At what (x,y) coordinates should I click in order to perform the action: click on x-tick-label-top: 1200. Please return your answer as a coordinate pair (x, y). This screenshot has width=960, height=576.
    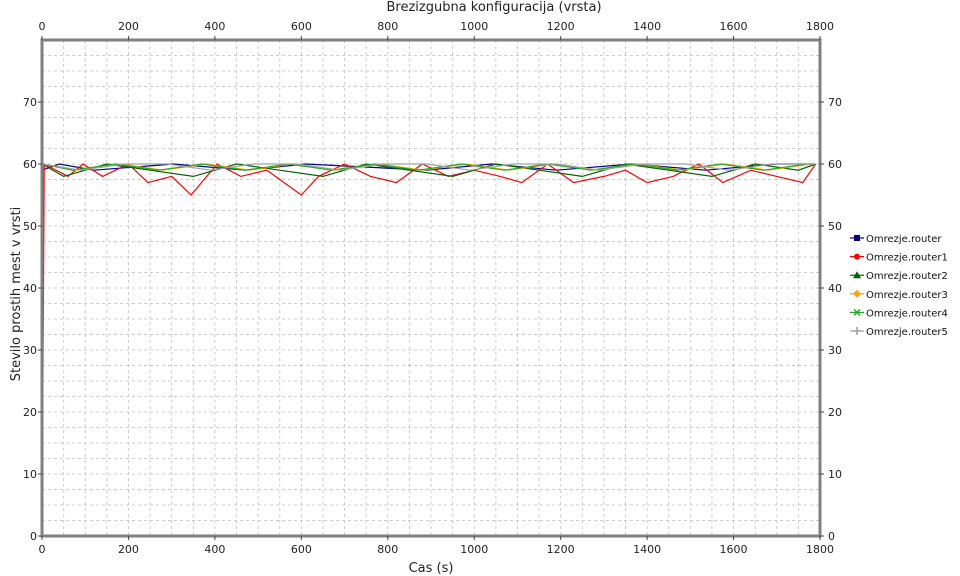
    Looking at the image, I should click on (561, 26).